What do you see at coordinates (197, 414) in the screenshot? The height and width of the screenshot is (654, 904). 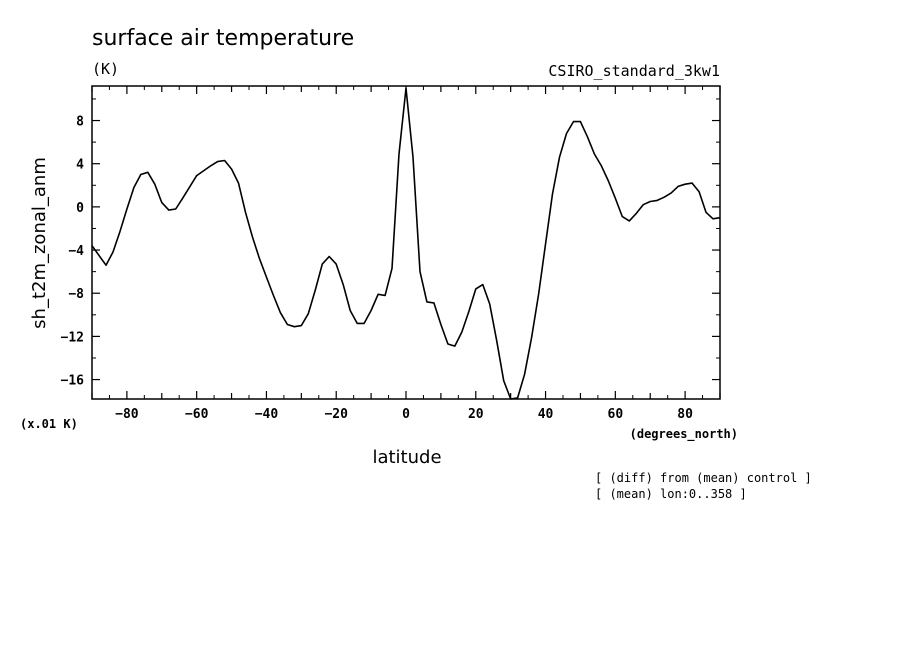 I see `x-tick-label: −60` at bounding box center [197, 414].